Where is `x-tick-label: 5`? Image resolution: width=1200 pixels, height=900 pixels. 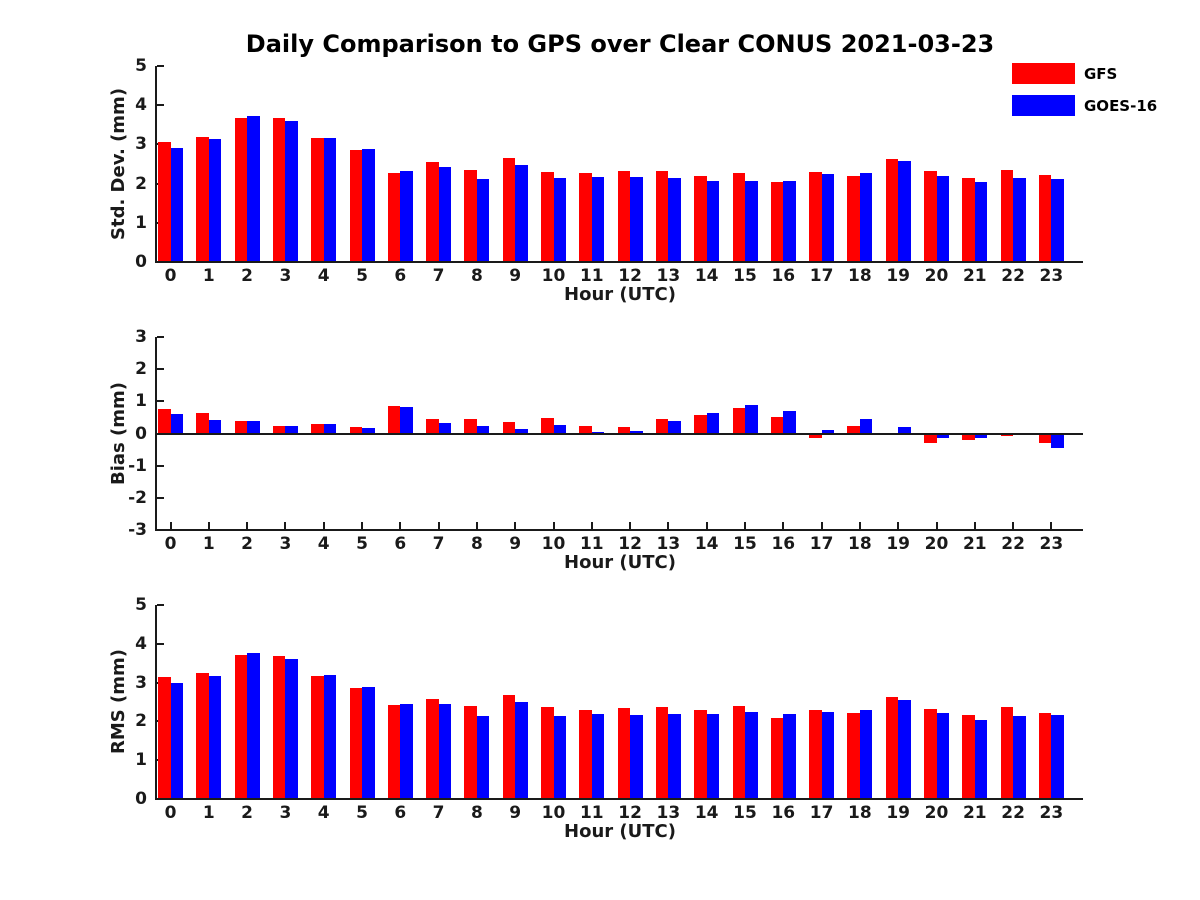 x-tick-label: 5 is located at coordinates (362, 544).